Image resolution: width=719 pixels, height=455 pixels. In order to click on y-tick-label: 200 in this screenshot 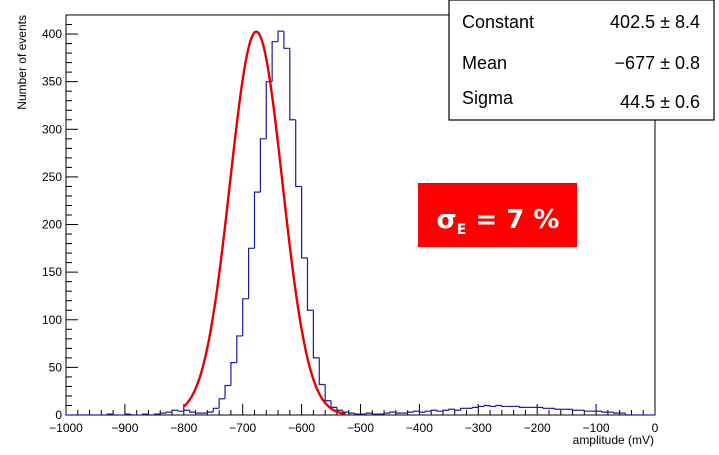, I will do `click(52, 225)`.